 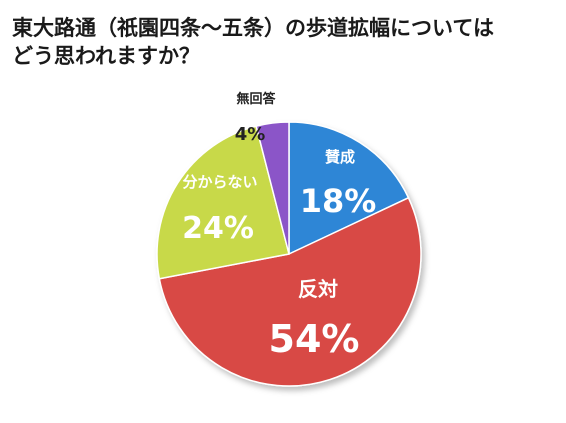 I want to click on slice-value-2: 54%, so click(x=314, y=339).